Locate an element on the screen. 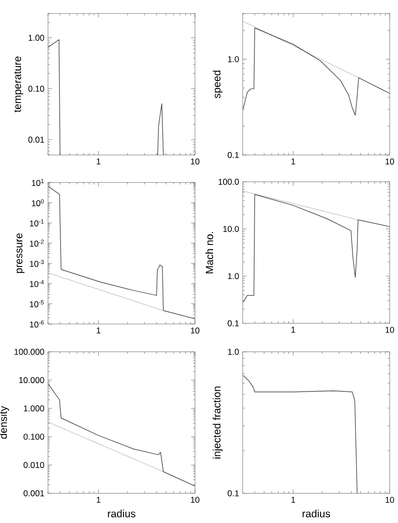 The image size is (398, 523). y-tick-label: 100.0 is located at coordinates (228, 181).